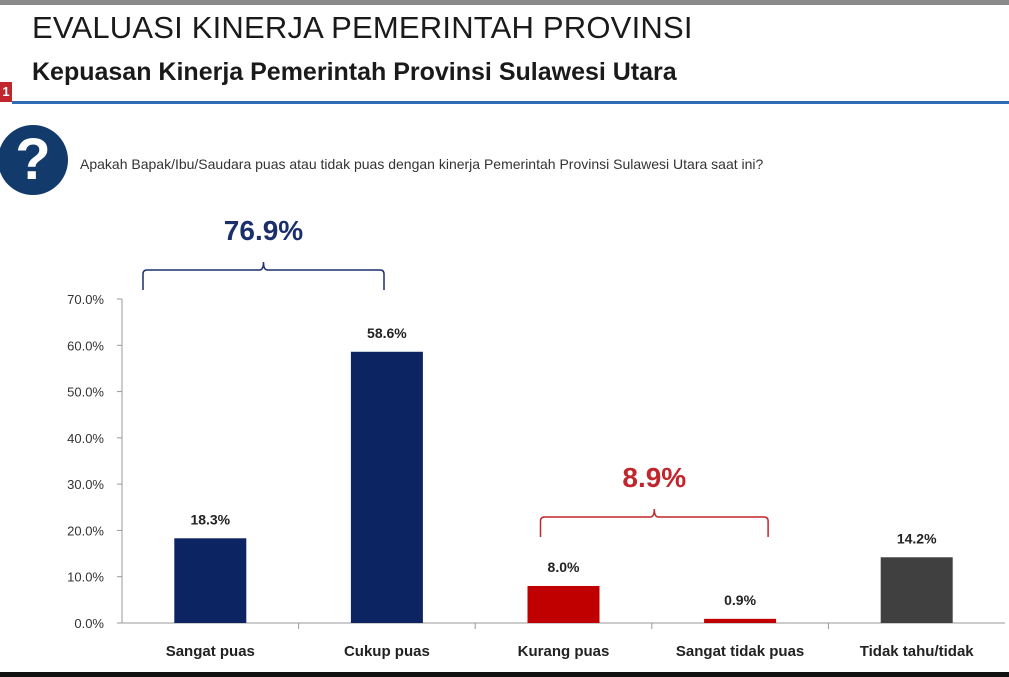  Describe the element at coordinates (387, 651) in the screenshot. I see `category-label: Cukup puas` at that location.